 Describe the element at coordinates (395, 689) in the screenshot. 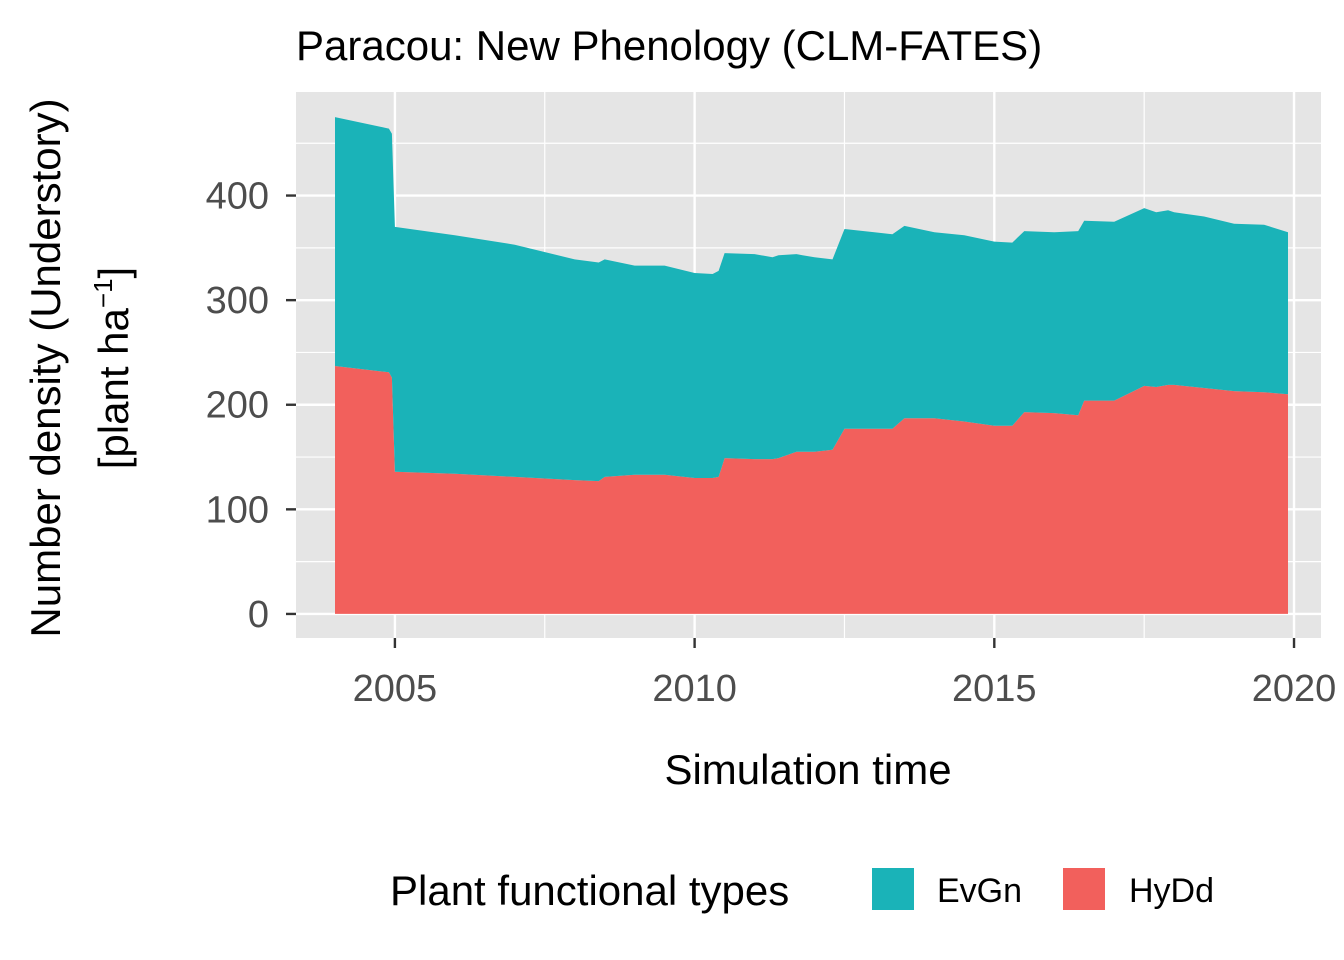

I see `x-tick-label: 2005` at that location.